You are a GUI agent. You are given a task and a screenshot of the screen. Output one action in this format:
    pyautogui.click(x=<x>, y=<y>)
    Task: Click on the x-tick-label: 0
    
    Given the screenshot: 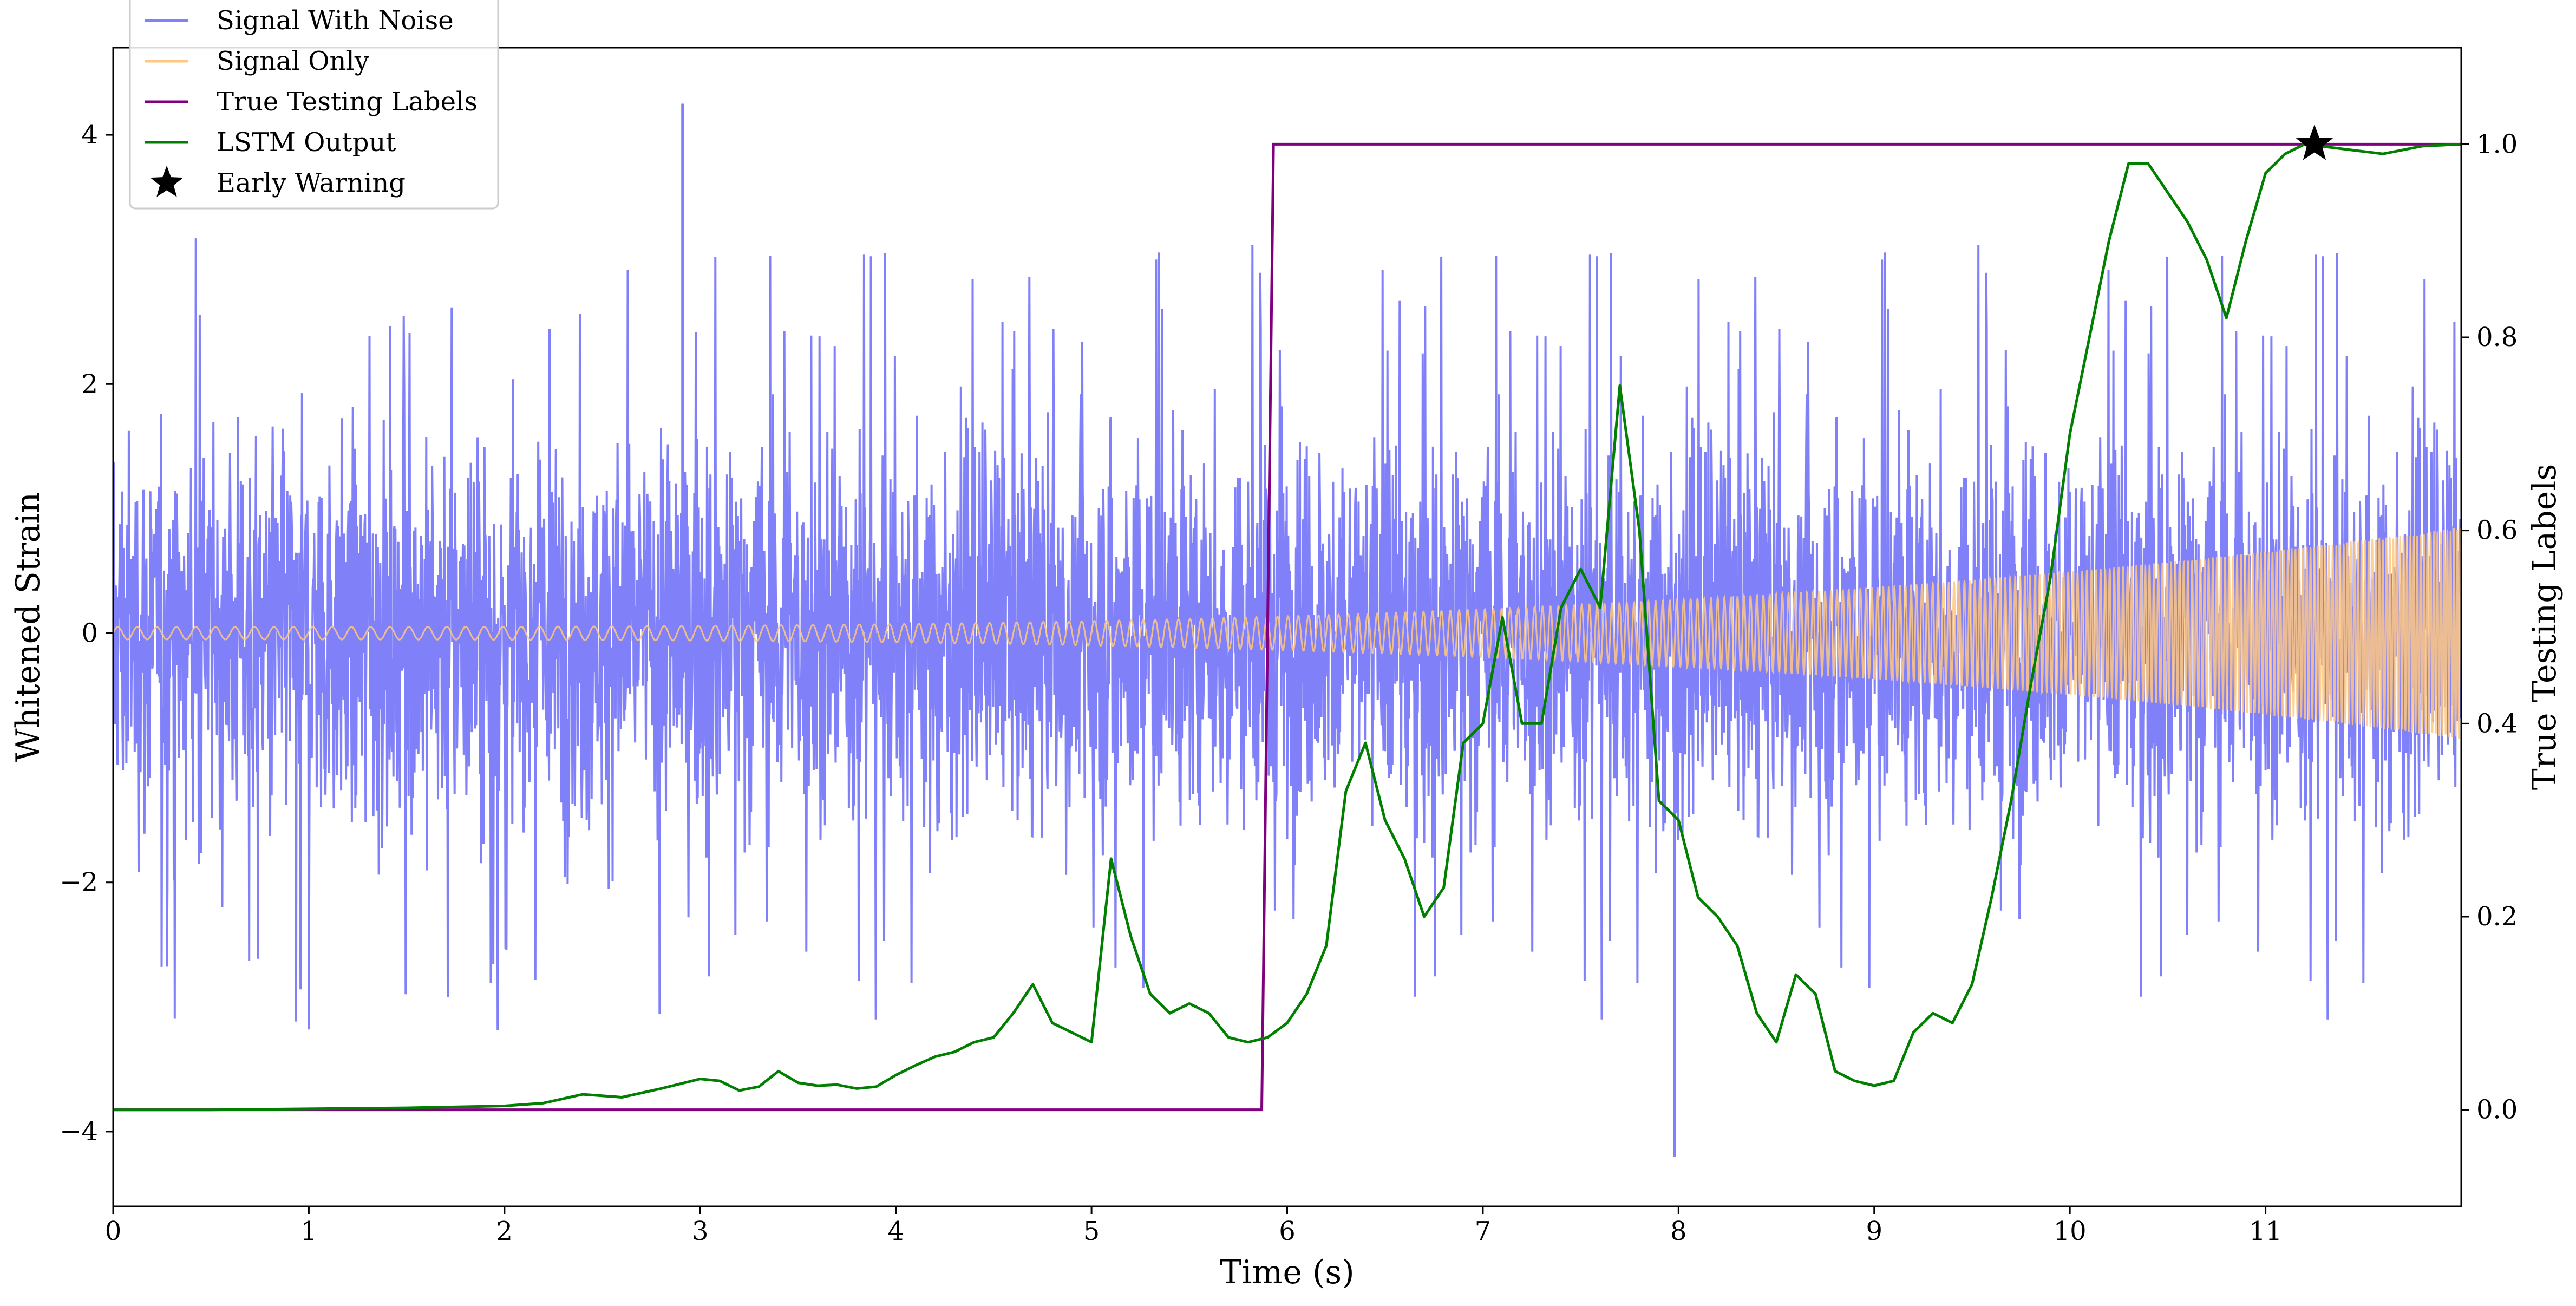 What is the action you would take?
    pyautogui.click(x=113, y=1231)
    